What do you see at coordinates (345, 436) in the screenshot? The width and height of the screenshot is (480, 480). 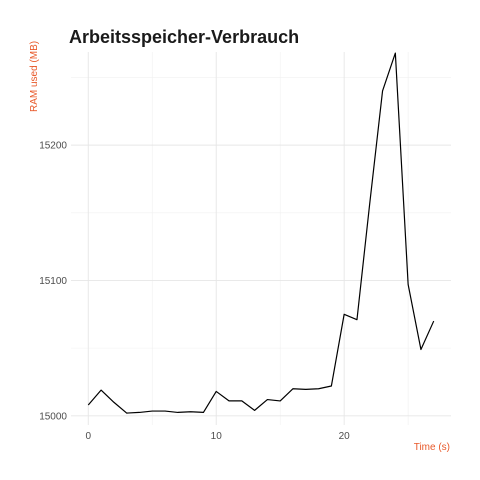 I see `x-tick-label: 20` at bounding box center [345, 436].